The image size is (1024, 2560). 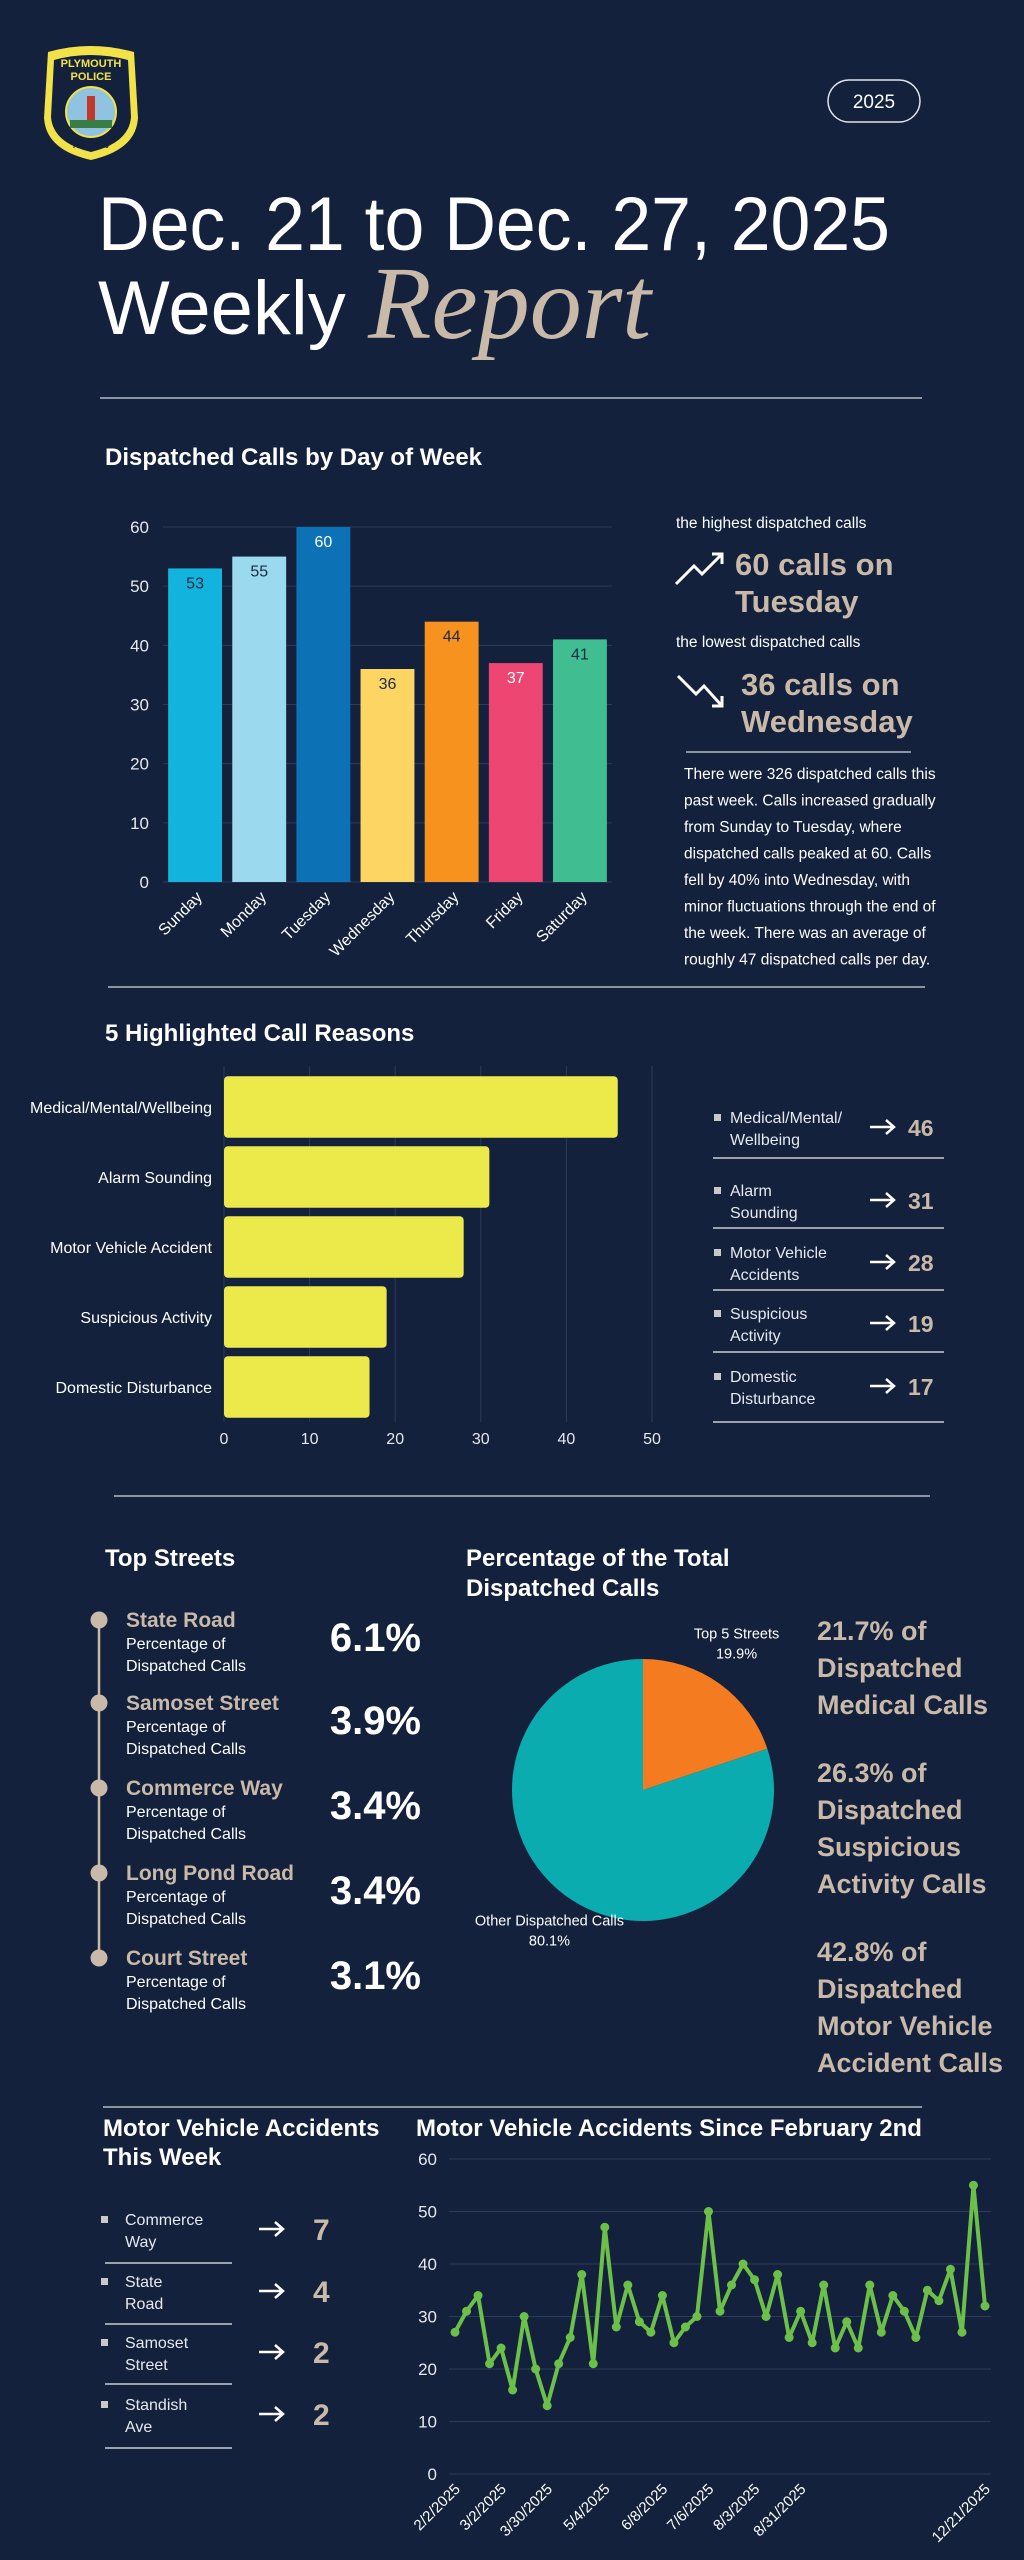 What do you see at coordinates (736, 1654) in the screenshot?
I see `slice-value-label: 19.9%` at bounding box center [736, 1654].